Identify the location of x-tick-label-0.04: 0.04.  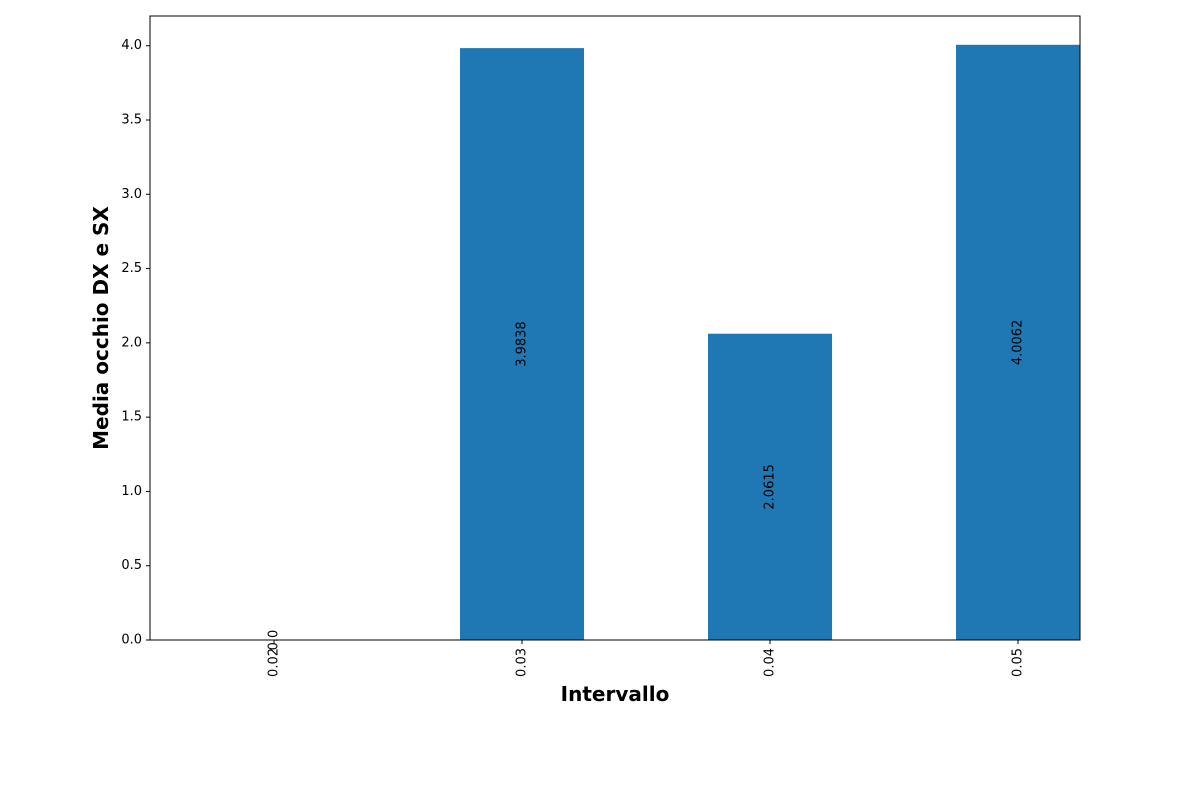
(770, 662).